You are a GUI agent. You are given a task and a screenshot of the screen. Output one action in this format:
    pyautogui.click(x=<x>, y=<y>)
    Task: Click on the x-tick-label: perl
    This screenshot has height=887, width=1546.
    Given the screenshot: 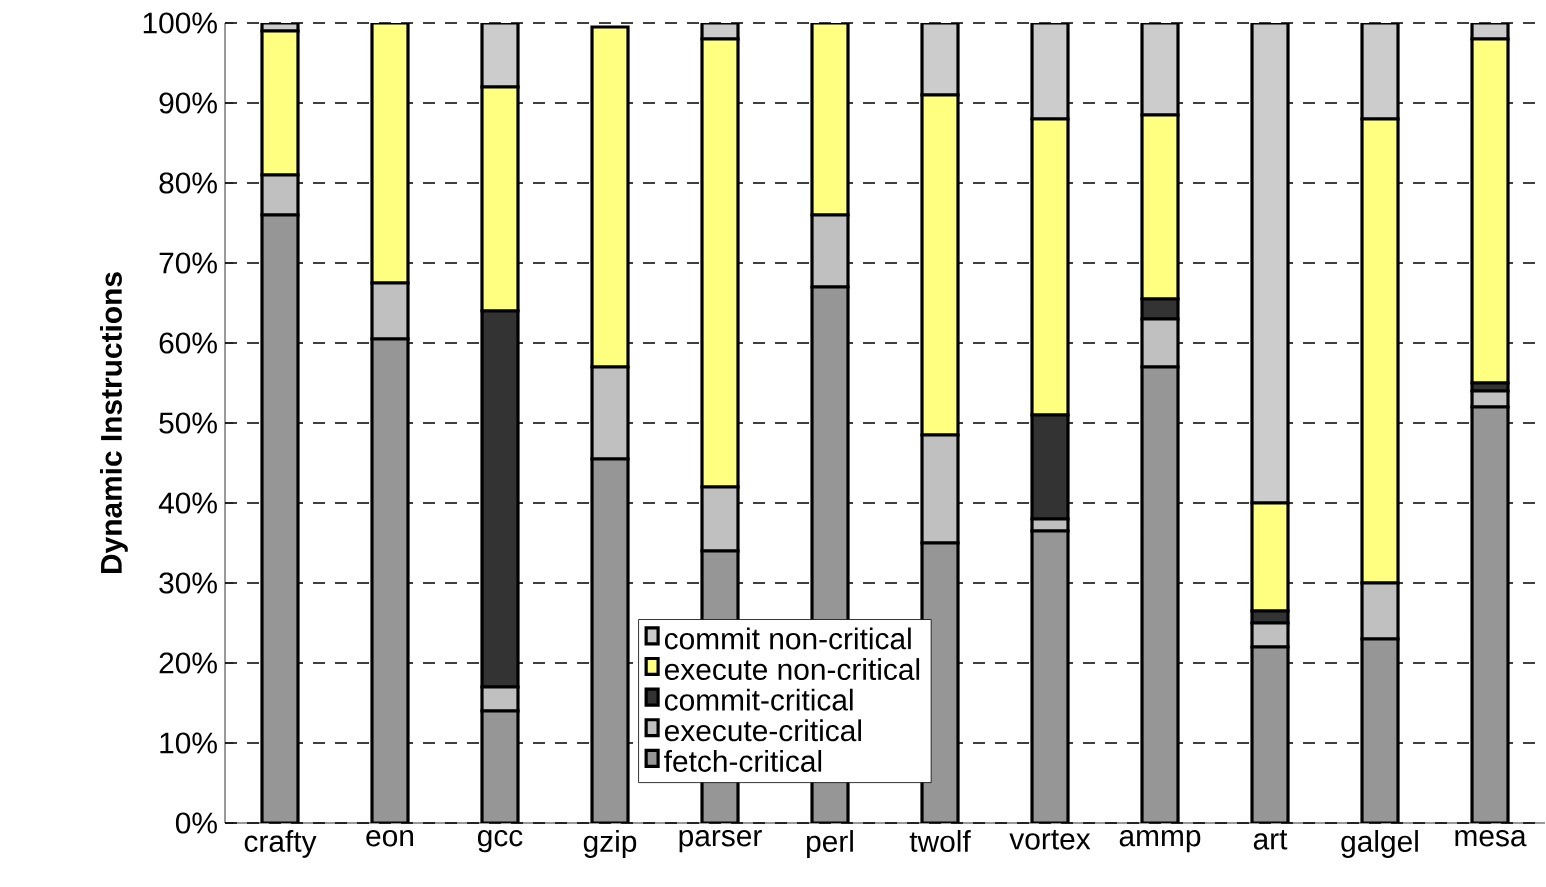 What is the action you would take?
    pyautogui.click(x=830, y=844)
    